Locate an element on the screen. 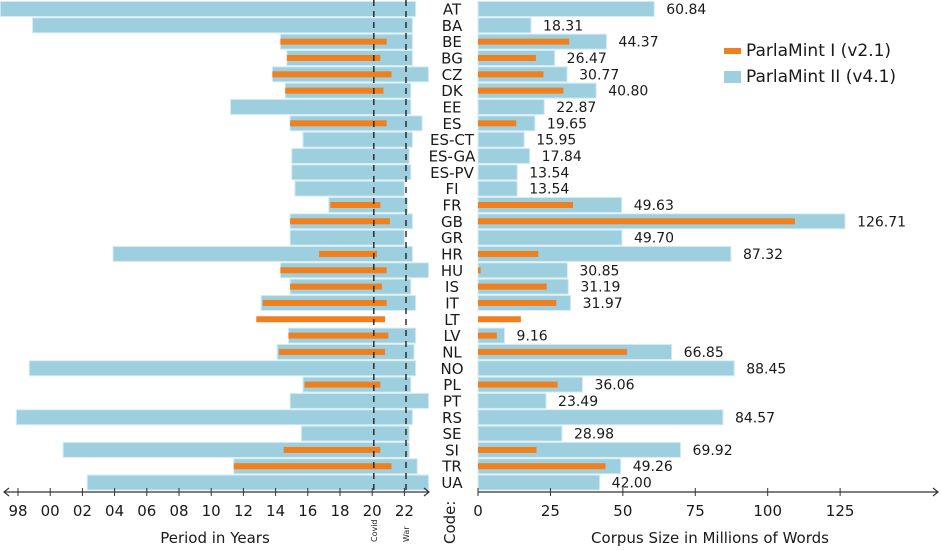 The width and height of the screenshot is (941, 551). reference-lines: Covid War is located at coordinates (390, 271).